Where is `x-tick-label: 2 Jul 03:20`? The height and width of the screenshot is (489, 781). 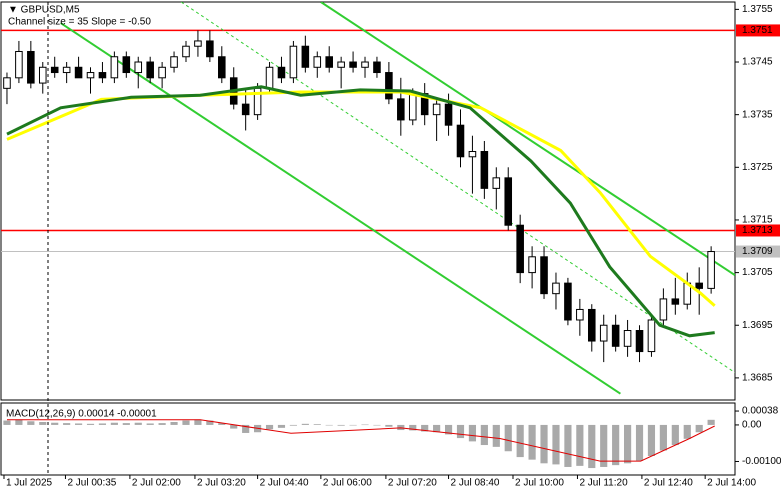 x-tick-label: 2 Jul 03:20 is located at coordinates (221, 483).